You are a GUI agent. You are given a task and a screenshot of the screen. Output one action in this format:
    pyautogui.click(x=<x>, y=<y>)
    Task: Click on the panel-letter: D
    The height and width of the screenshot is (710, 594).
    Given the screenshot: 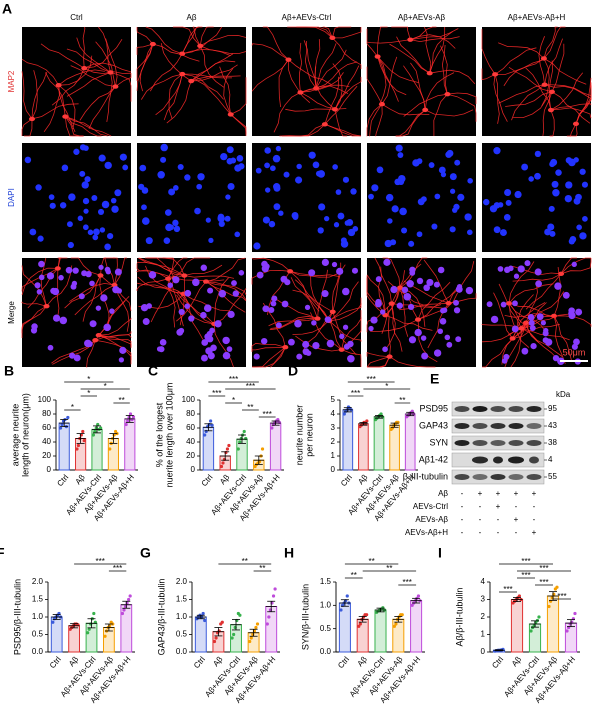 What is the action you would take?
    pyautogui.click(x=293, y=371)
    